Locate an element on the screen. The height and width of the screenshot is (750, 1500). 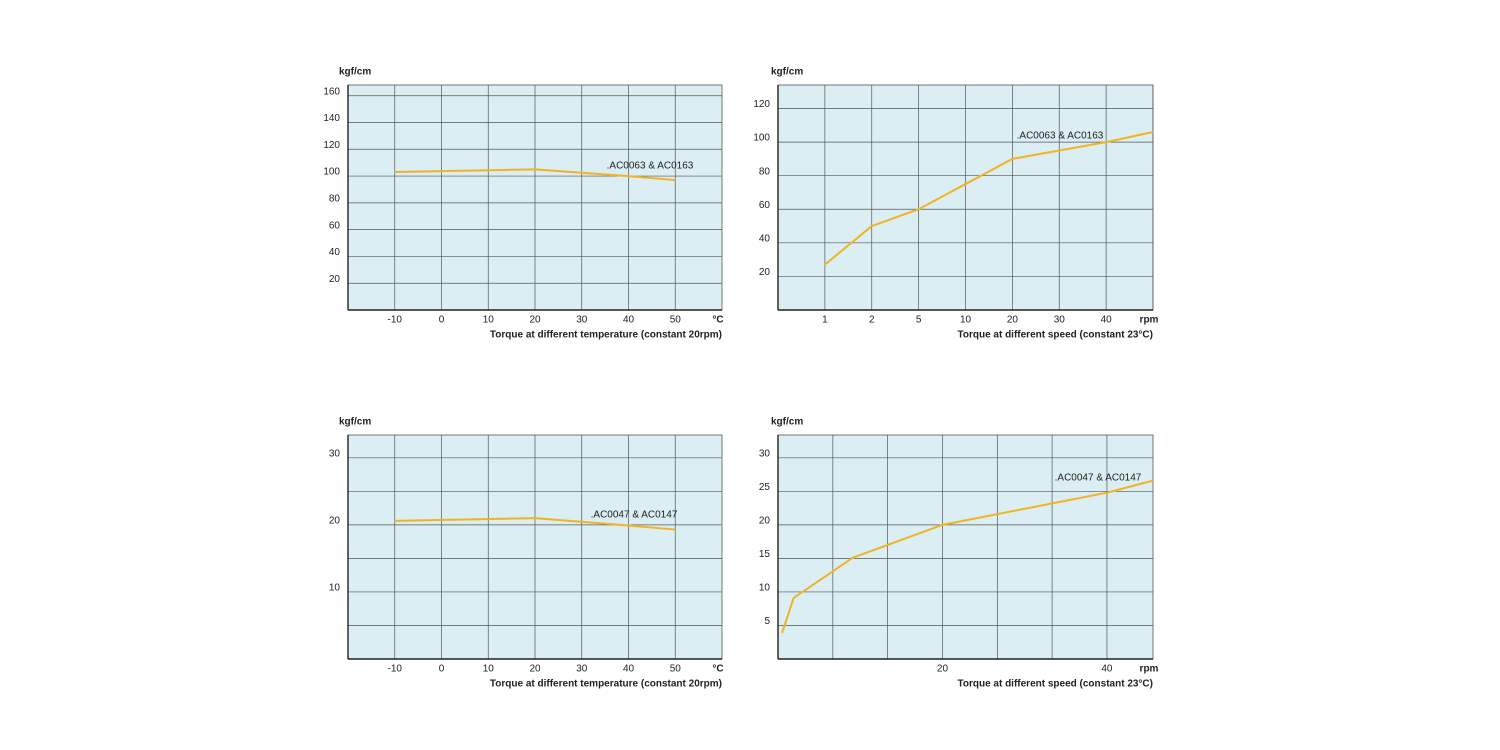
x-tick-label: 5 is located at coordinates (919, 320).